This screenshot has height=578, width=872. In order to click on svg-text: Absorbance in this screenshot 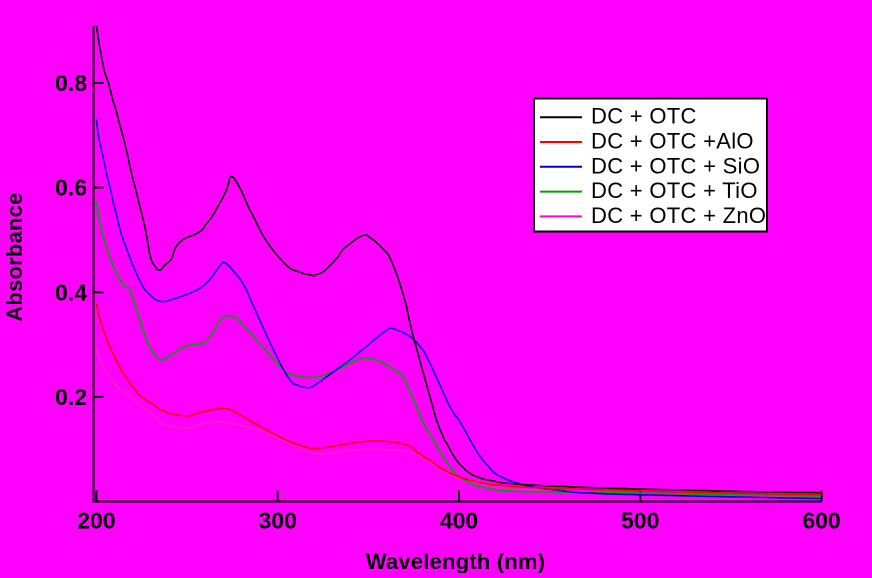, I will do `click(14, 256)`.